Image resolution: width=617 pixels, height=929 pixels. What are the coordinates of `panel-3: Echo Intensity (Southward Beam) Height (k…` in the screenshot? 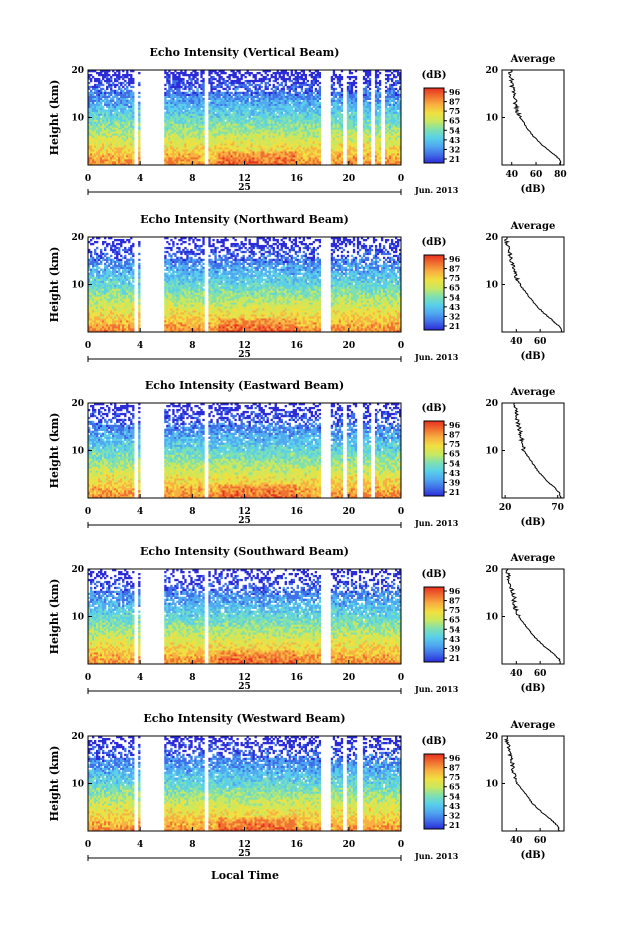 It's located at (306, 619).